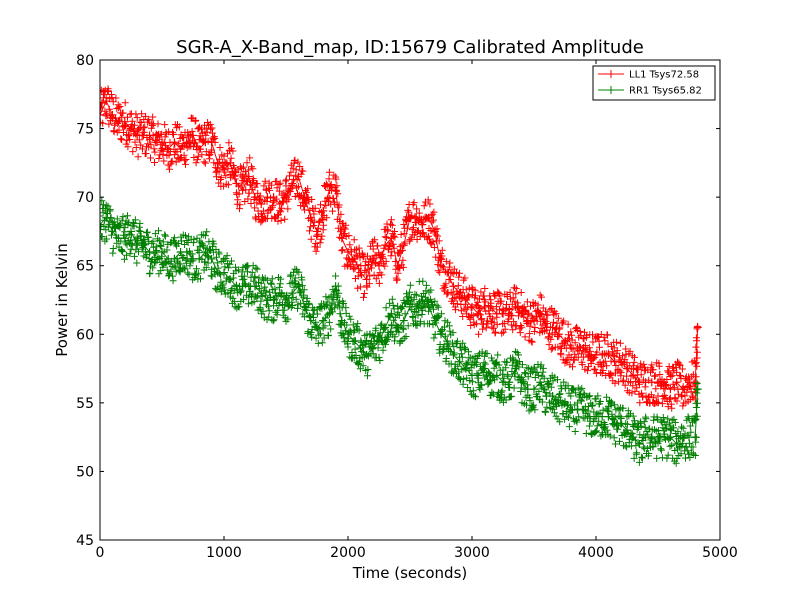 The height and width of the screenshot is (604, 800). I want to click on y-tick-label: 70, so click(85, 198).